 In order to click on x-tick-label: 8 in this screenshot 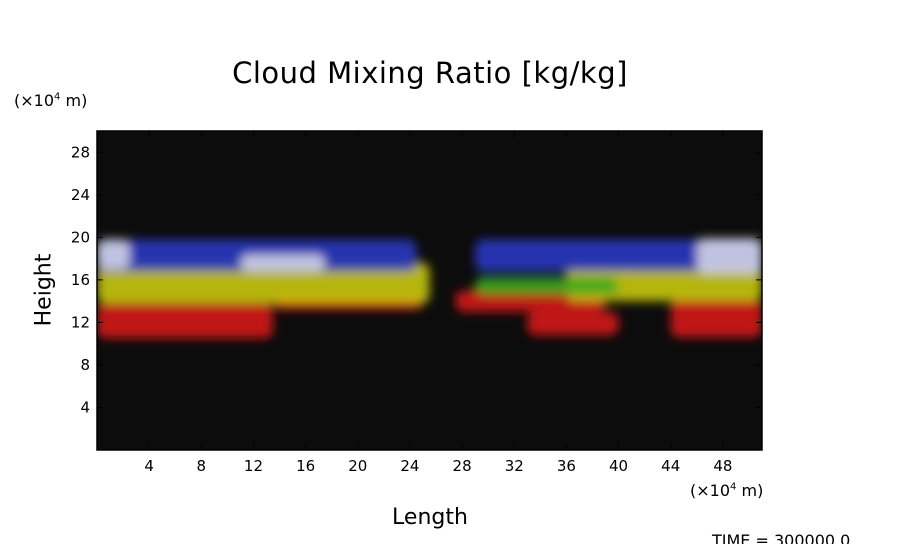, I will do `click(202, 466)`.